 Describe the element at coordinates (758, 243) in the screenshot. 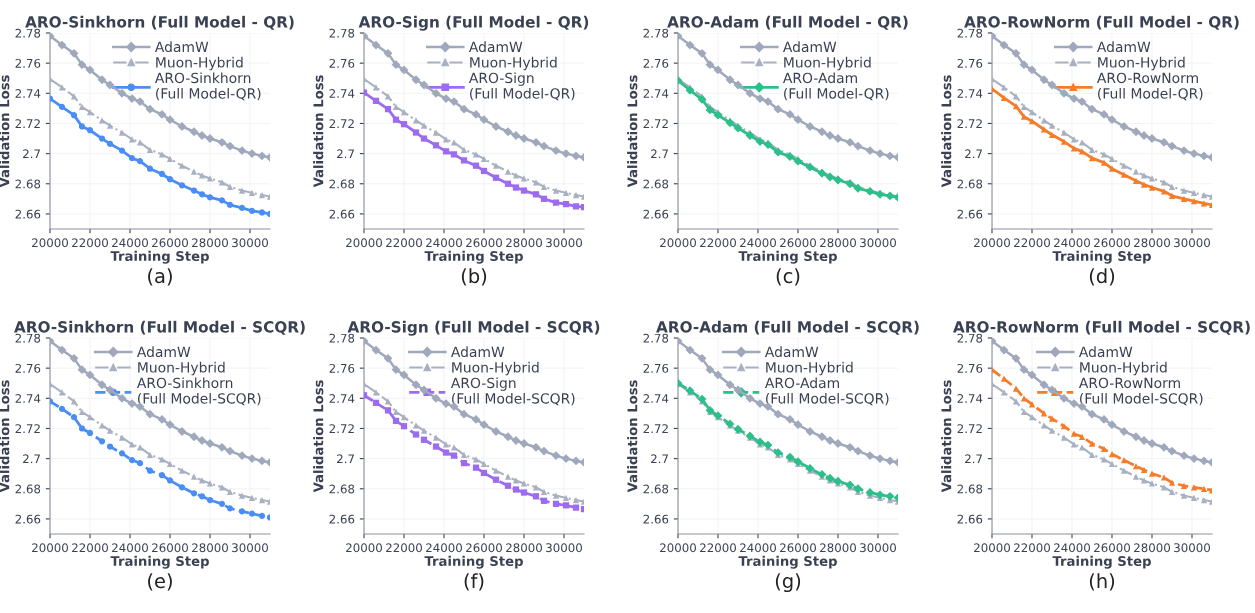

I see `x-tick-label: 24000` at that location.